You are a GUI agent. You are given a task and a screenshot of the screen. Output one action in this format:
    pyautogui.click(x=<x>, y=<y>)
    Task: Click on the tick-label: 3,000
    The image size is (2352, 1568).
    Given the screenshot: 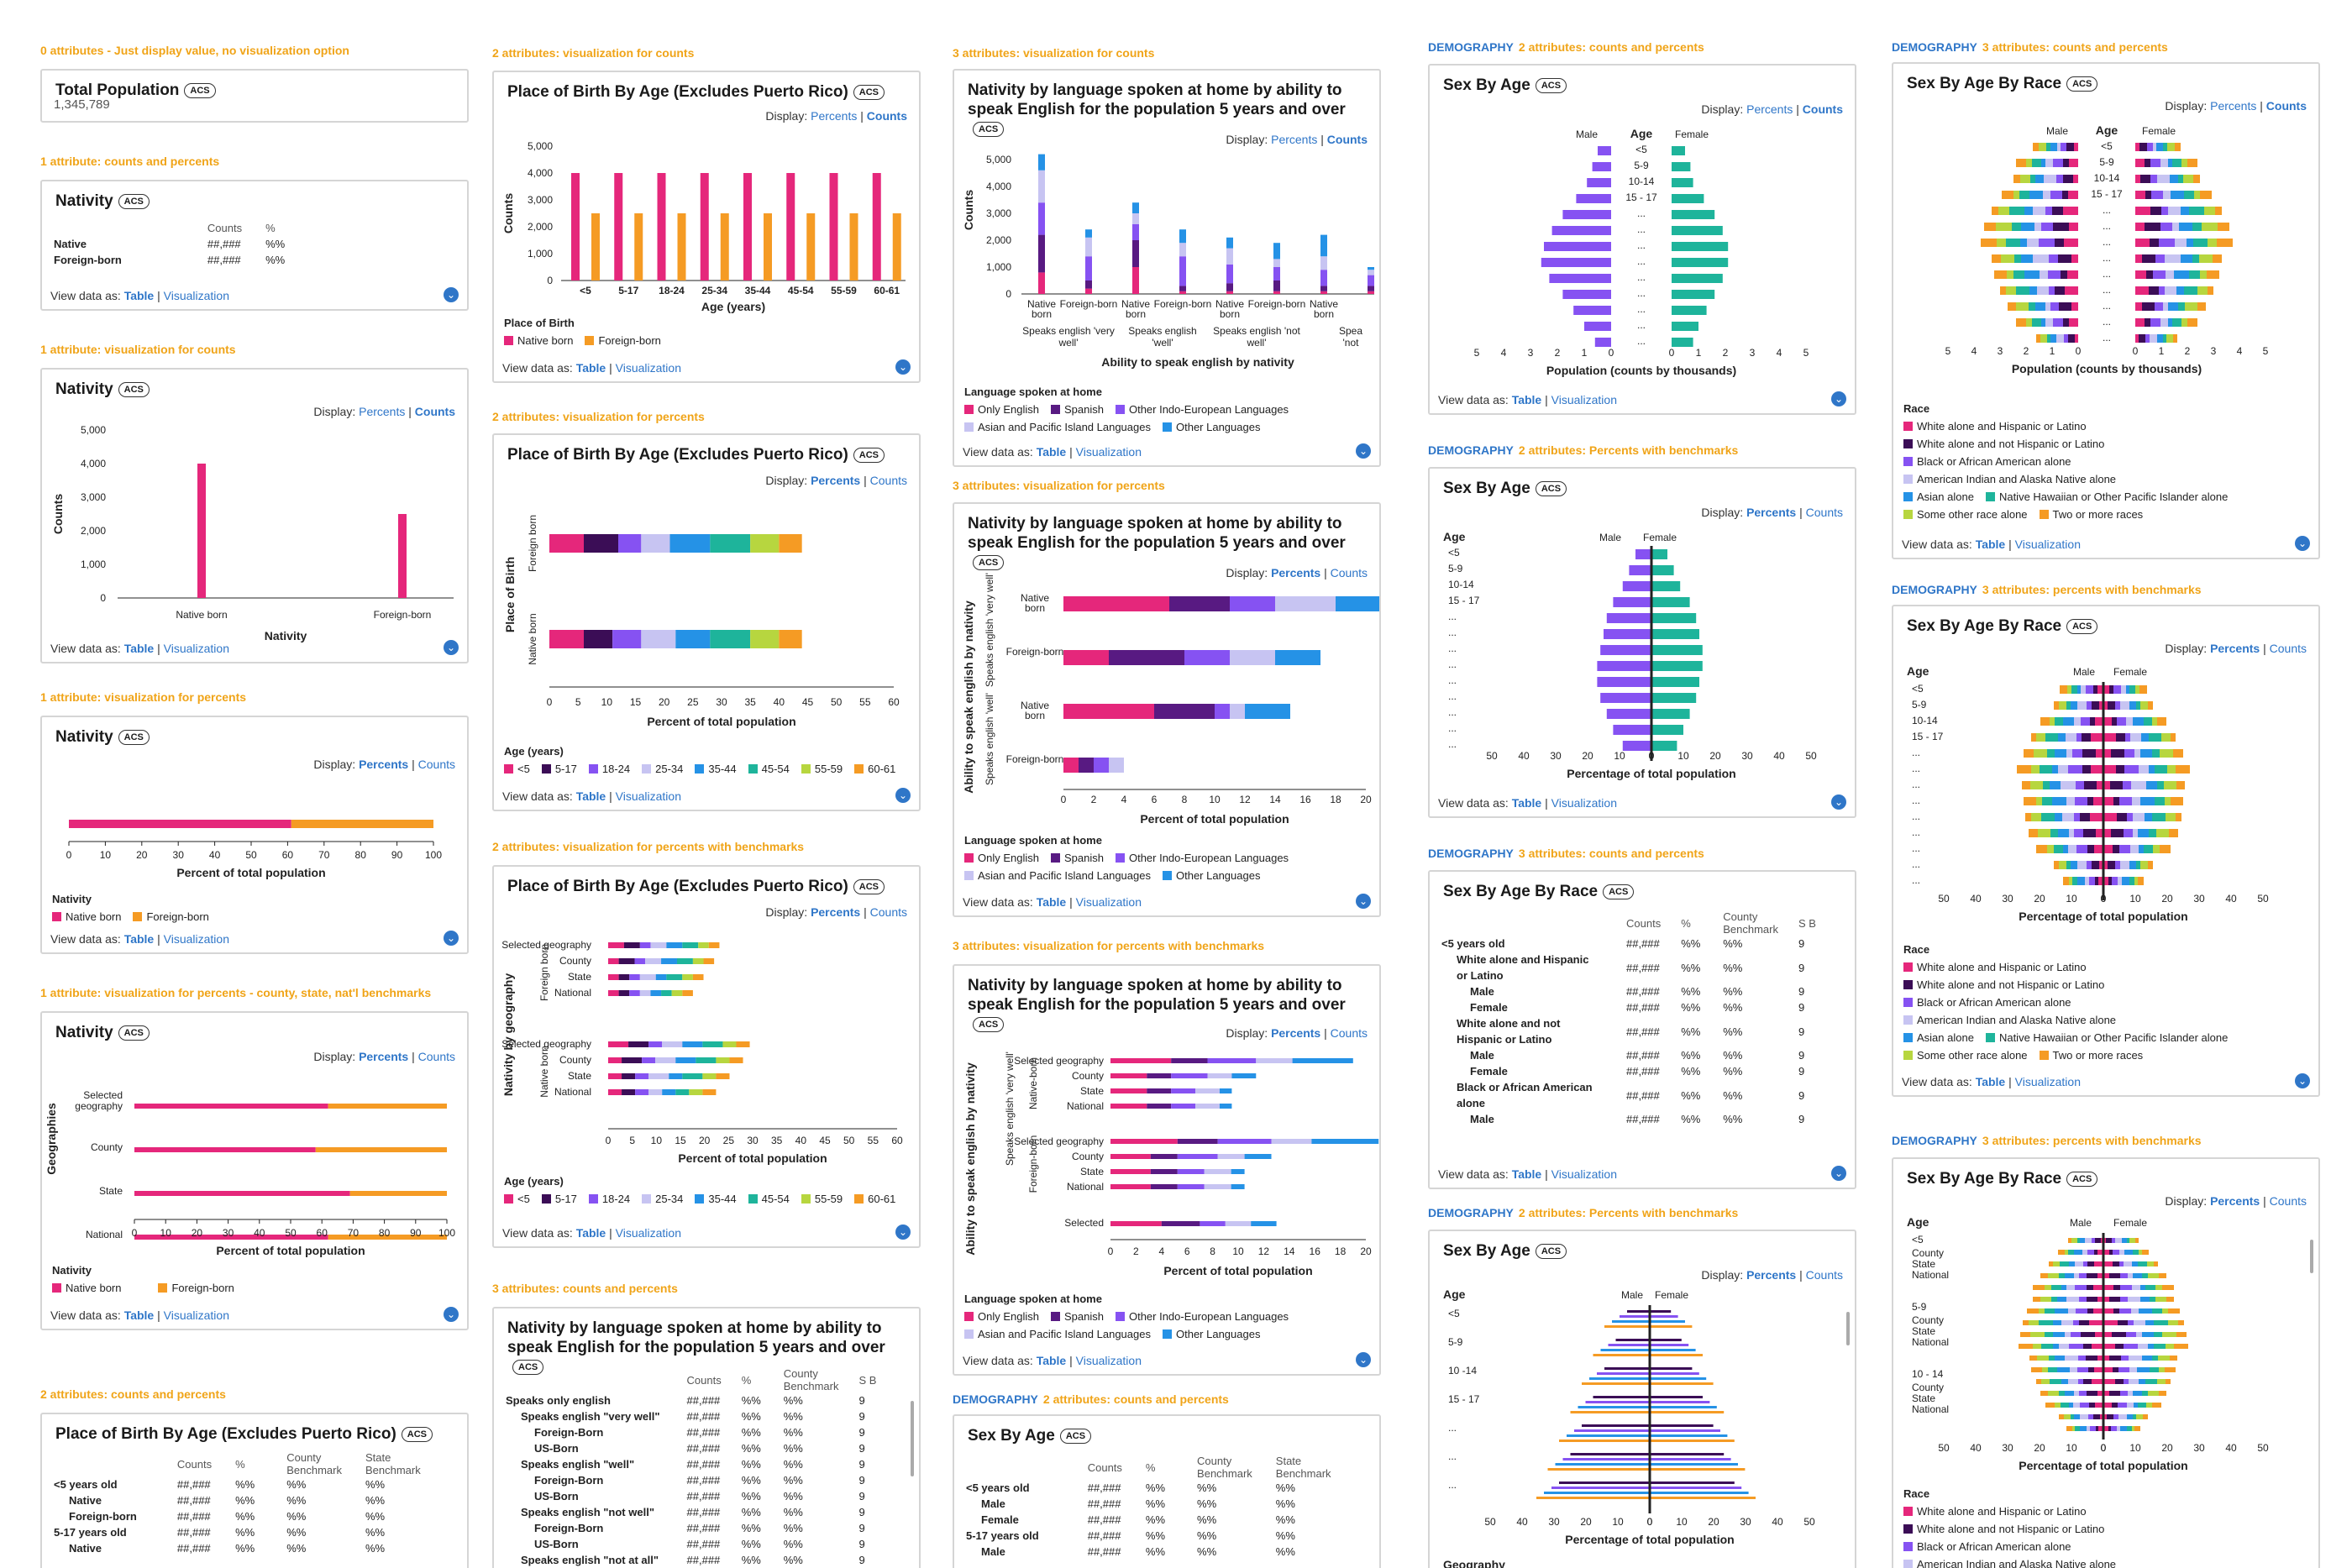 What is the action you would take?
    pyautogui.click(x=540, y=200)
    